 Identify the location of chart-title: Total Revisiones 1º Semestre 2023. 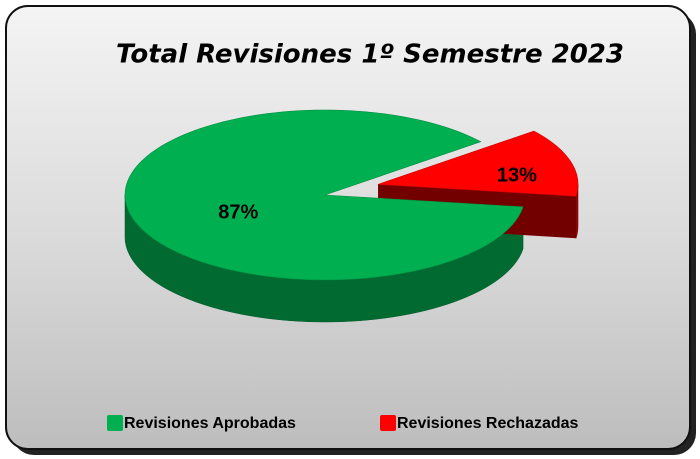
(370, 55).